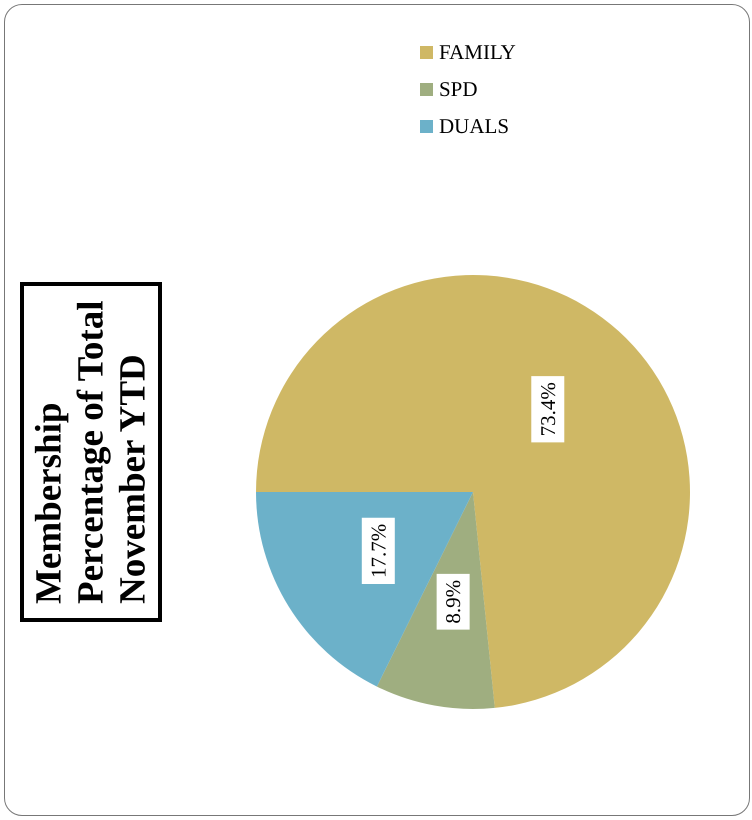 The image size is (752, 820). Describe the element at coordinates (477, 52) in the screenshot. I see `legend-label: FAMILY` at that location.